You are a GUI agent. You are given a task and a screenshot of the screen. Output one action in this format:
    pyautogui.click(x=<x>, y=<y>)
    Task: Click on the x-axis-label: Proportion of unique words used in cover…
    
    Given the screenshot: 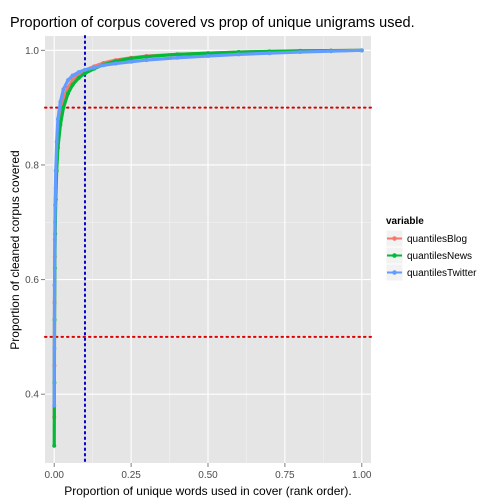 What is the action you would take?
    pyautogui.click(x=207, y=491)
    